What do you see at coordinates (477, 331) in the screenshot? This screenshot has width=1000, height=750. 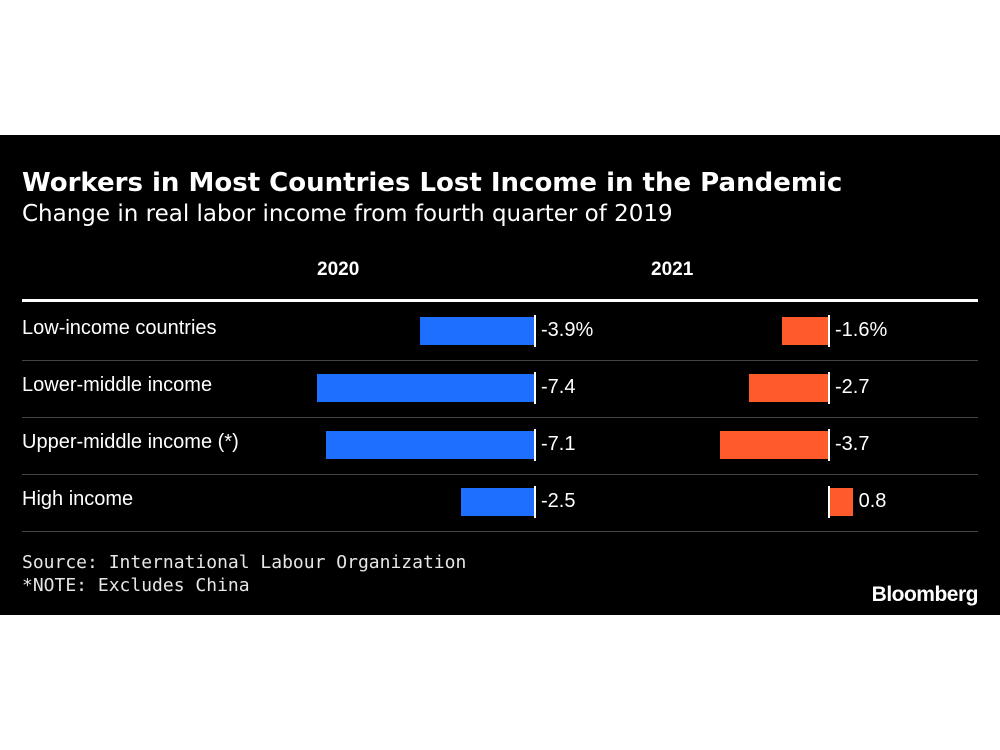 I see `bar-2020-low-income-countries` at bounding box center [477, 331].